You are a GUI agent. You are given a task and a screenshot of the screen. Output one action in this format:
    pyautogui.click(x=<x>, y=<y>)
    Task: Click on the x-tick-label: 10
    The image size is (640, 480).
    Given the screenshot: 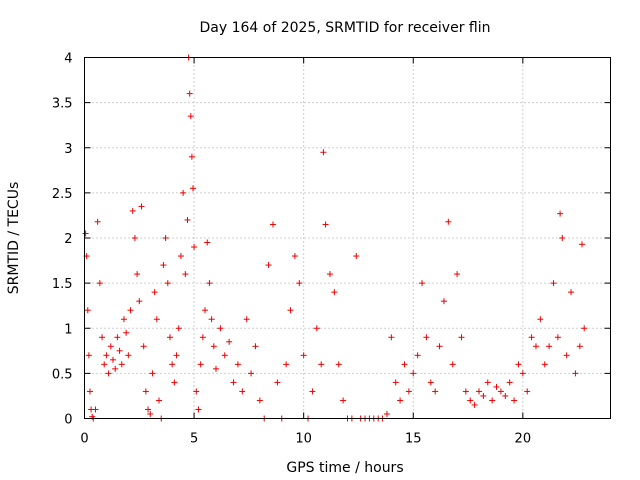 What is the action you would take?
    pyautogui.click(x=303, y=439)
    